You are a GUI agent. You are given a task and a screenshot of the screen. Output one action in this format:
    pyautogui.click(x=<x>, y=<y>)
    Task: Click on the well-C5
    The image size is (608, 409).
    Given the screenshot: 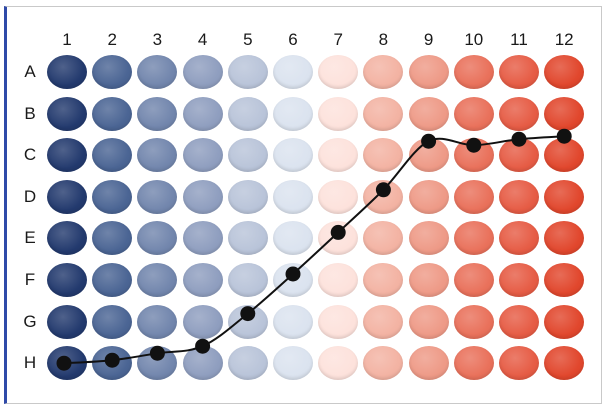 What is the action you would take?
    pyautogui.click(x=247, y=155)
    